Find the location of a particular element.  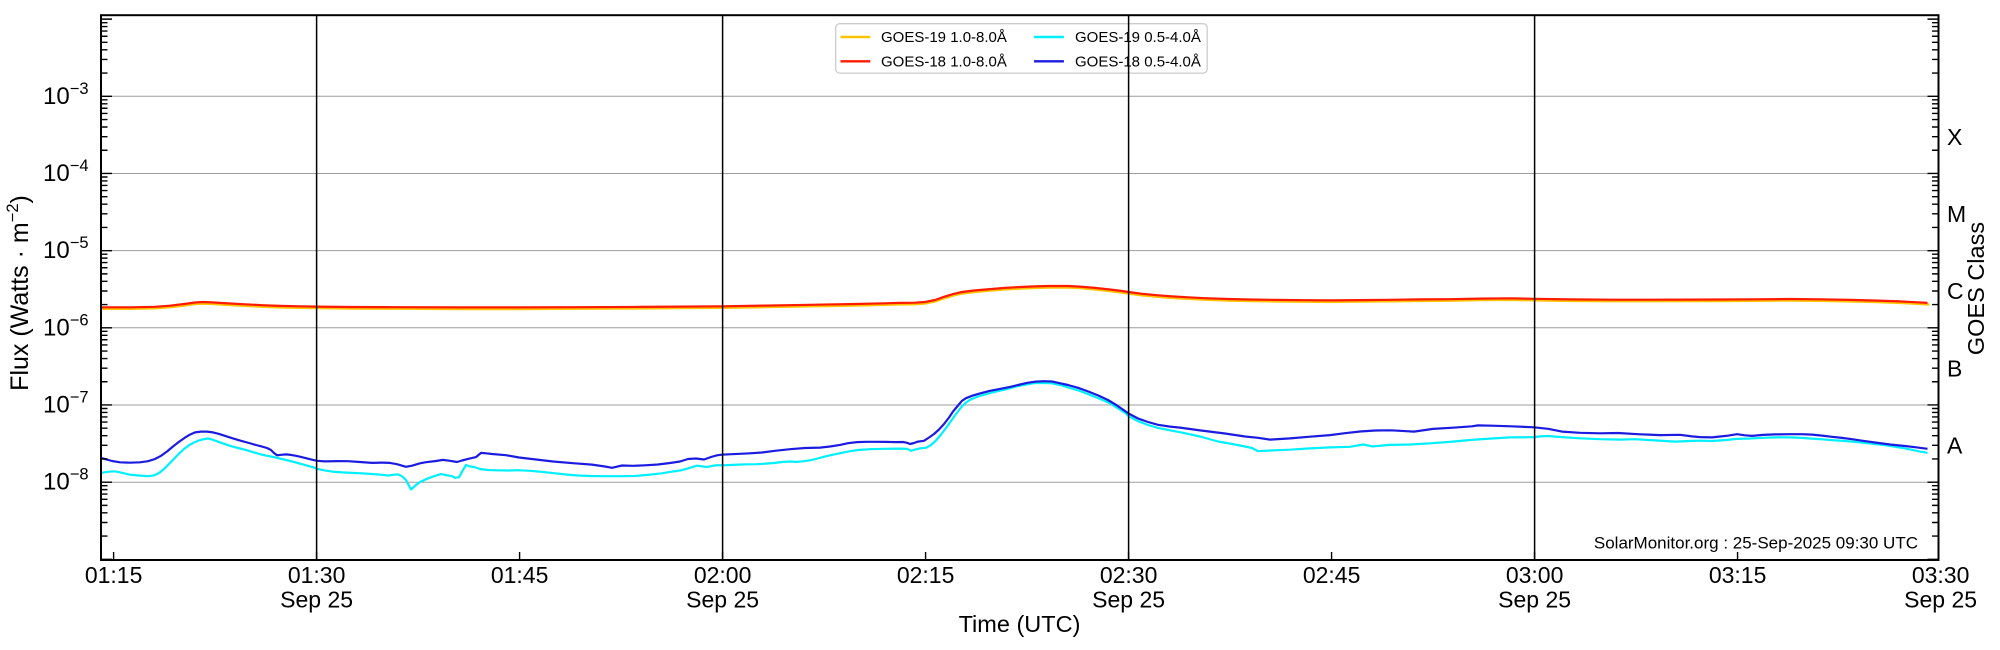

svg-text: M is located at coordinates (1956, 214).